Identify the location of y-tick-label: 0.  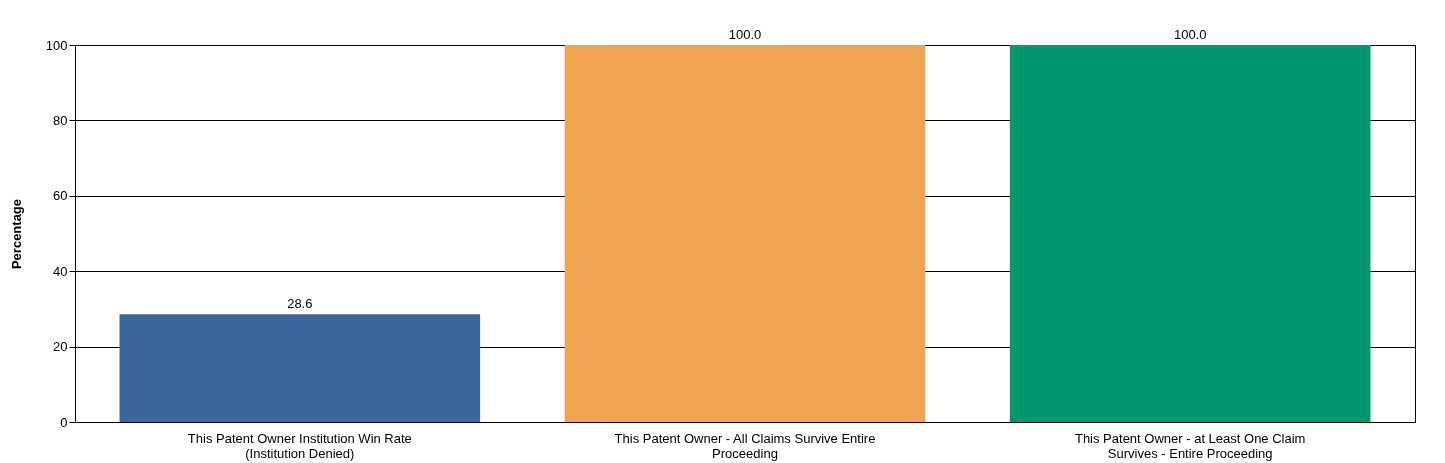
(64, 422).